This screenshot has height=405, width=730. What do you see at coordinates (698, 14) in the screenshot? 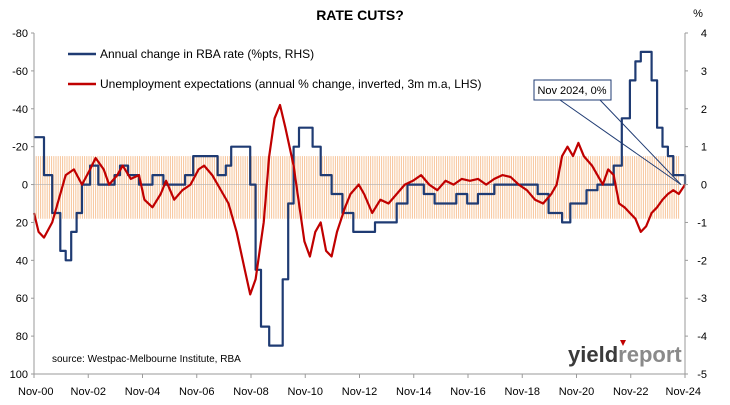
I see `right-axis-unit: %` at bounding box center [698, 14].